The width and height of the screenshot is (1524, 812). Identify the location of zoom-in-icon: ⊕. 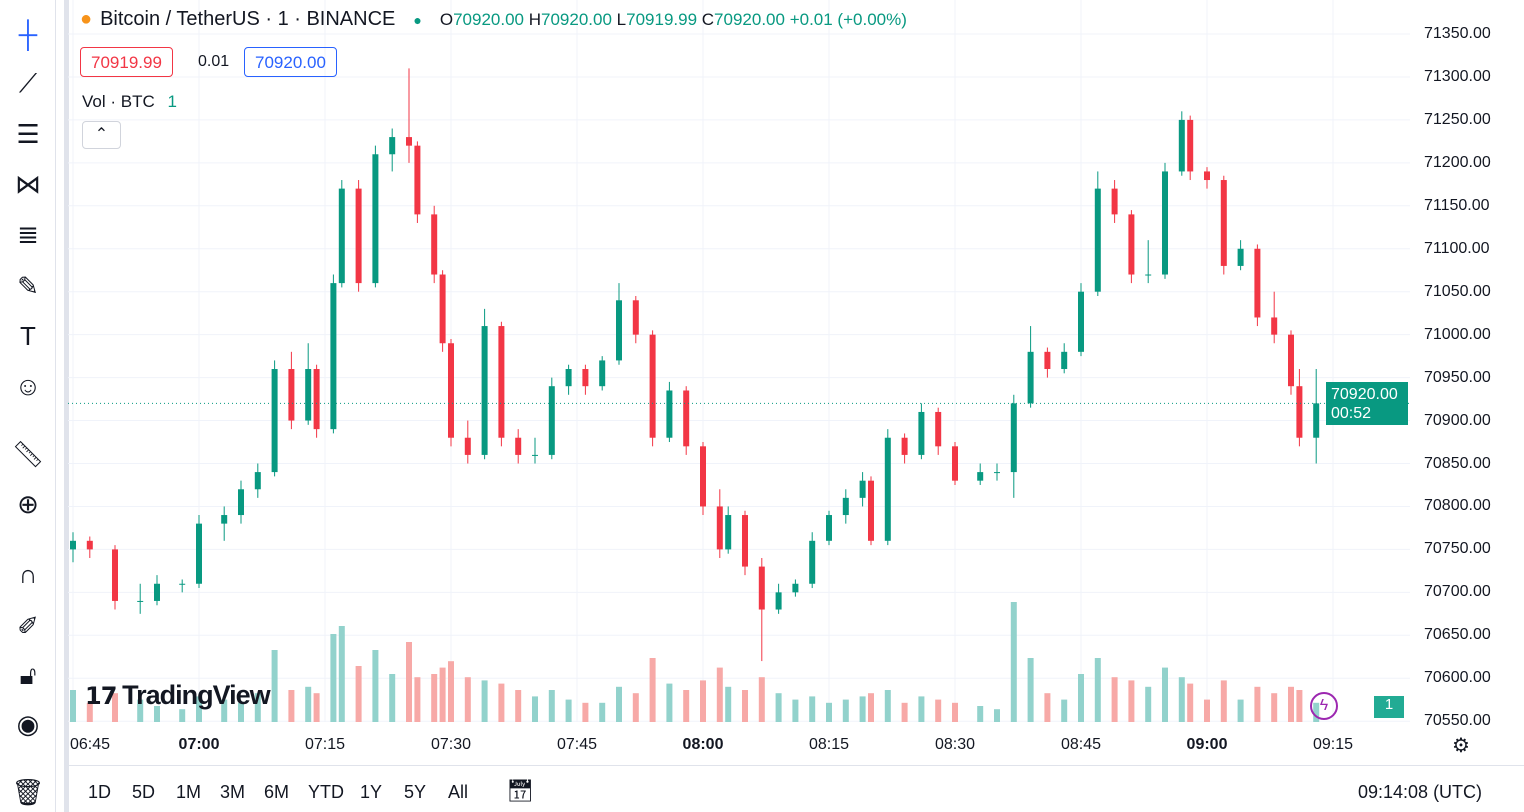
(28, 503).